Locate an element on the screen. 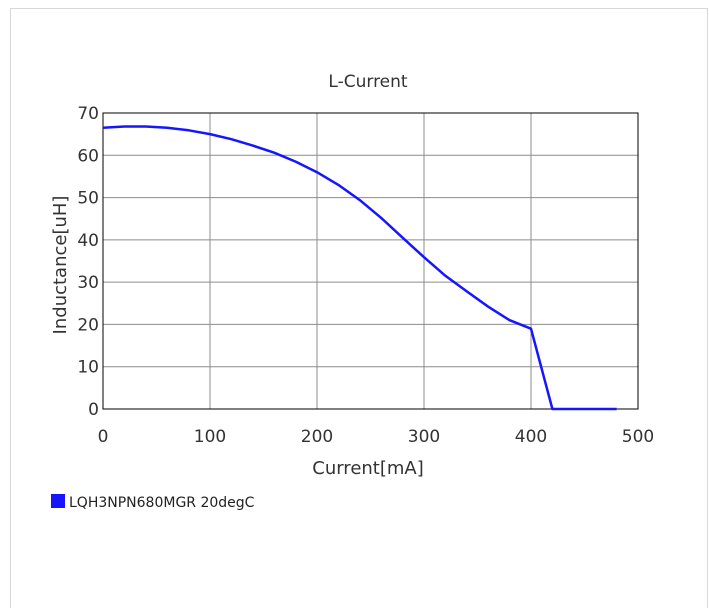 This screenshot has height=608, width=709. y-tick-label: 50 is located at coordinates (88, 199).